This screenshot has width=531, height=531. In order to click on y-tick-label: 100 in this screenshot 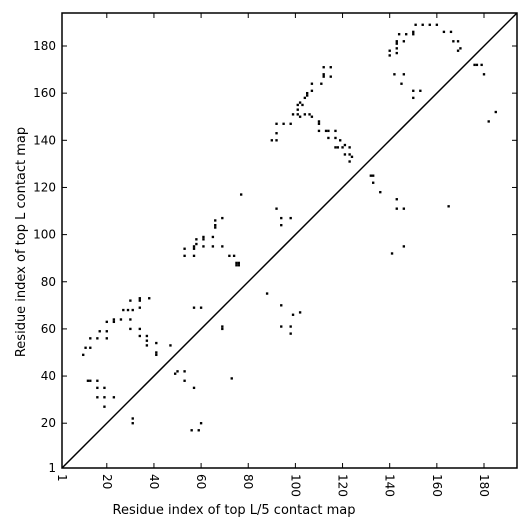, I will do `click(44, 235)`.